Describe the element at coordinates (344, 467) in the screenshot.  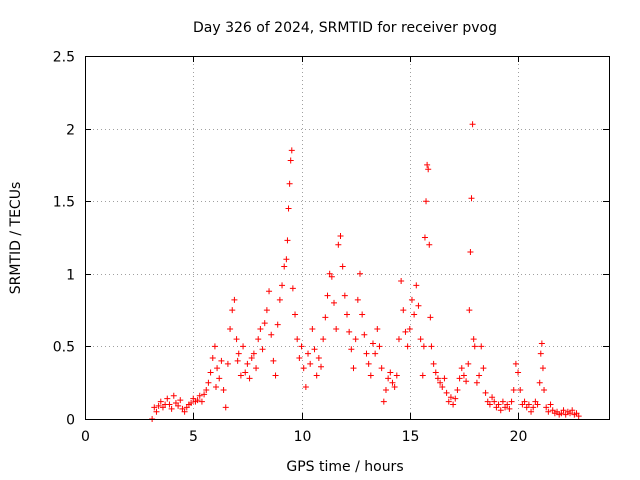
I see `x-axis-title: GPS time / hours` at that location.